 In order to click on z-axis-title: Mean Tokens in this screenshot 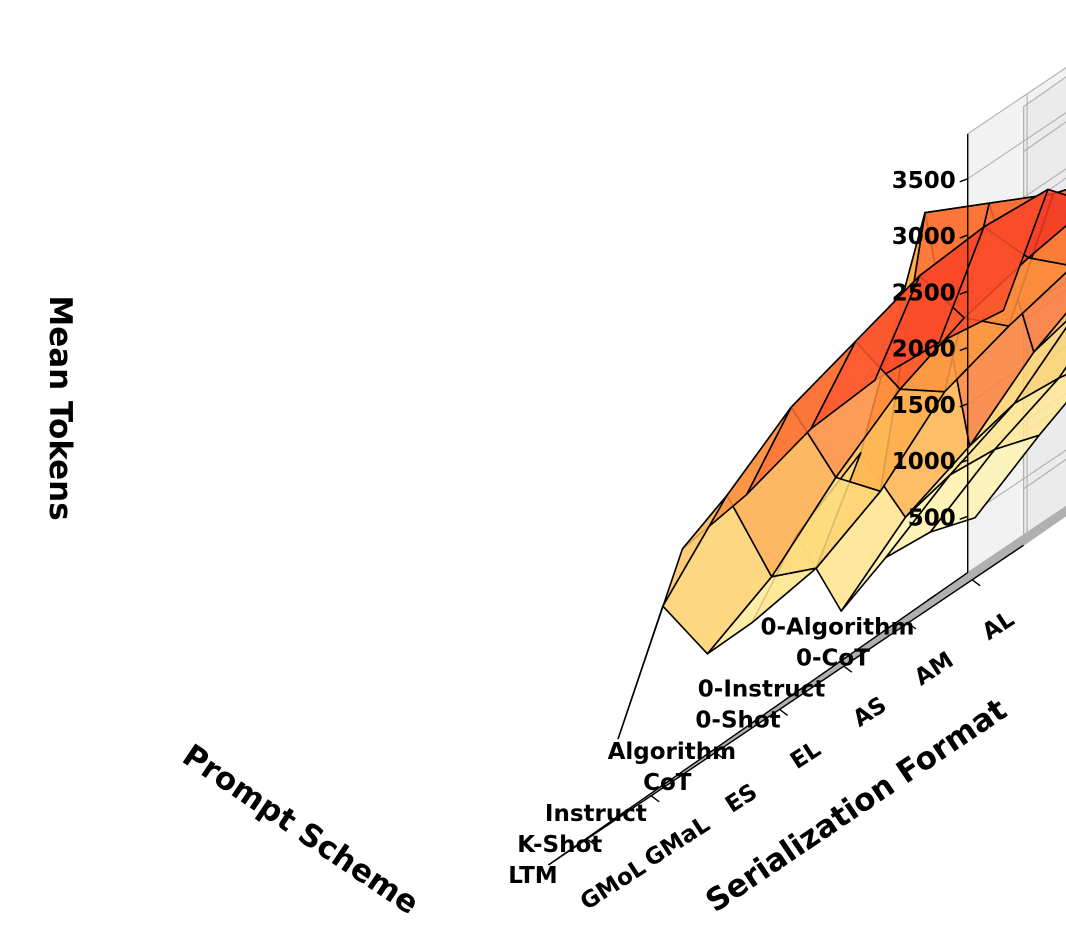, I will do `click(60, 407)`.